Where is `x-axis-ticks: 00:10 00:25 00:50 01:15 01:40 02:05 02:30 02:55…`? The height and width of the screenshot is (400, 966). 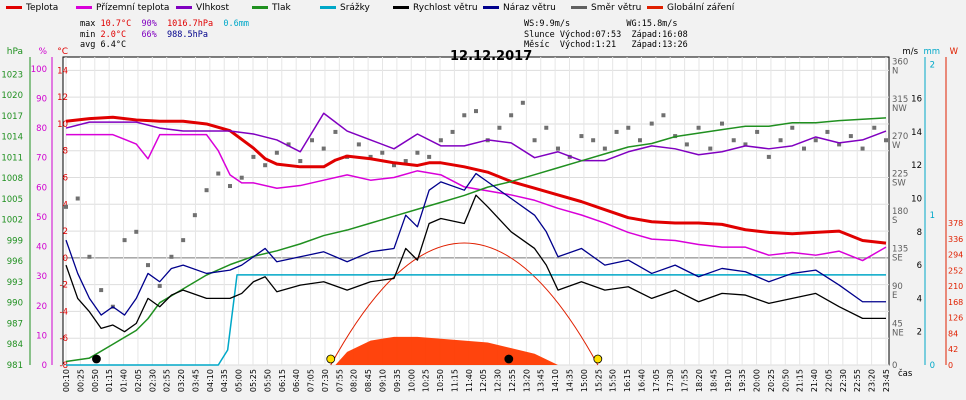 x-axis-ticks: 00:10 00:25 00:50 01:15 01:40 02:05 02:30 02:55… is located at coordinates (487, 380).